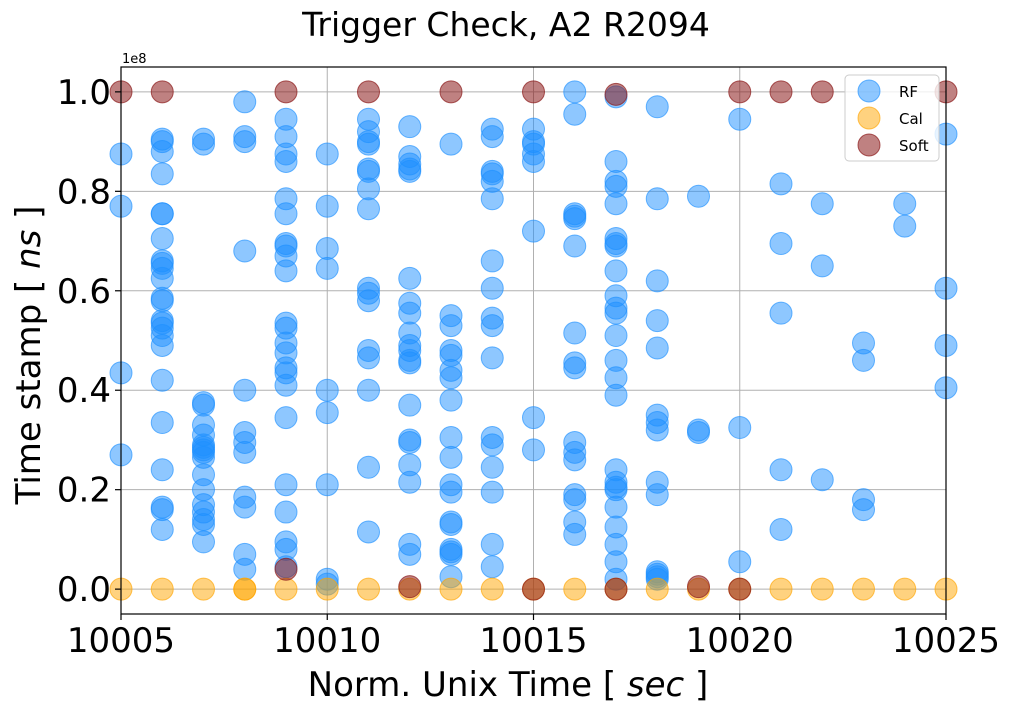  What do you see at coordinates (656, 685) in the screenshot?
I see `x-axis-label-unit: sec` at bounding box center [656, 685].